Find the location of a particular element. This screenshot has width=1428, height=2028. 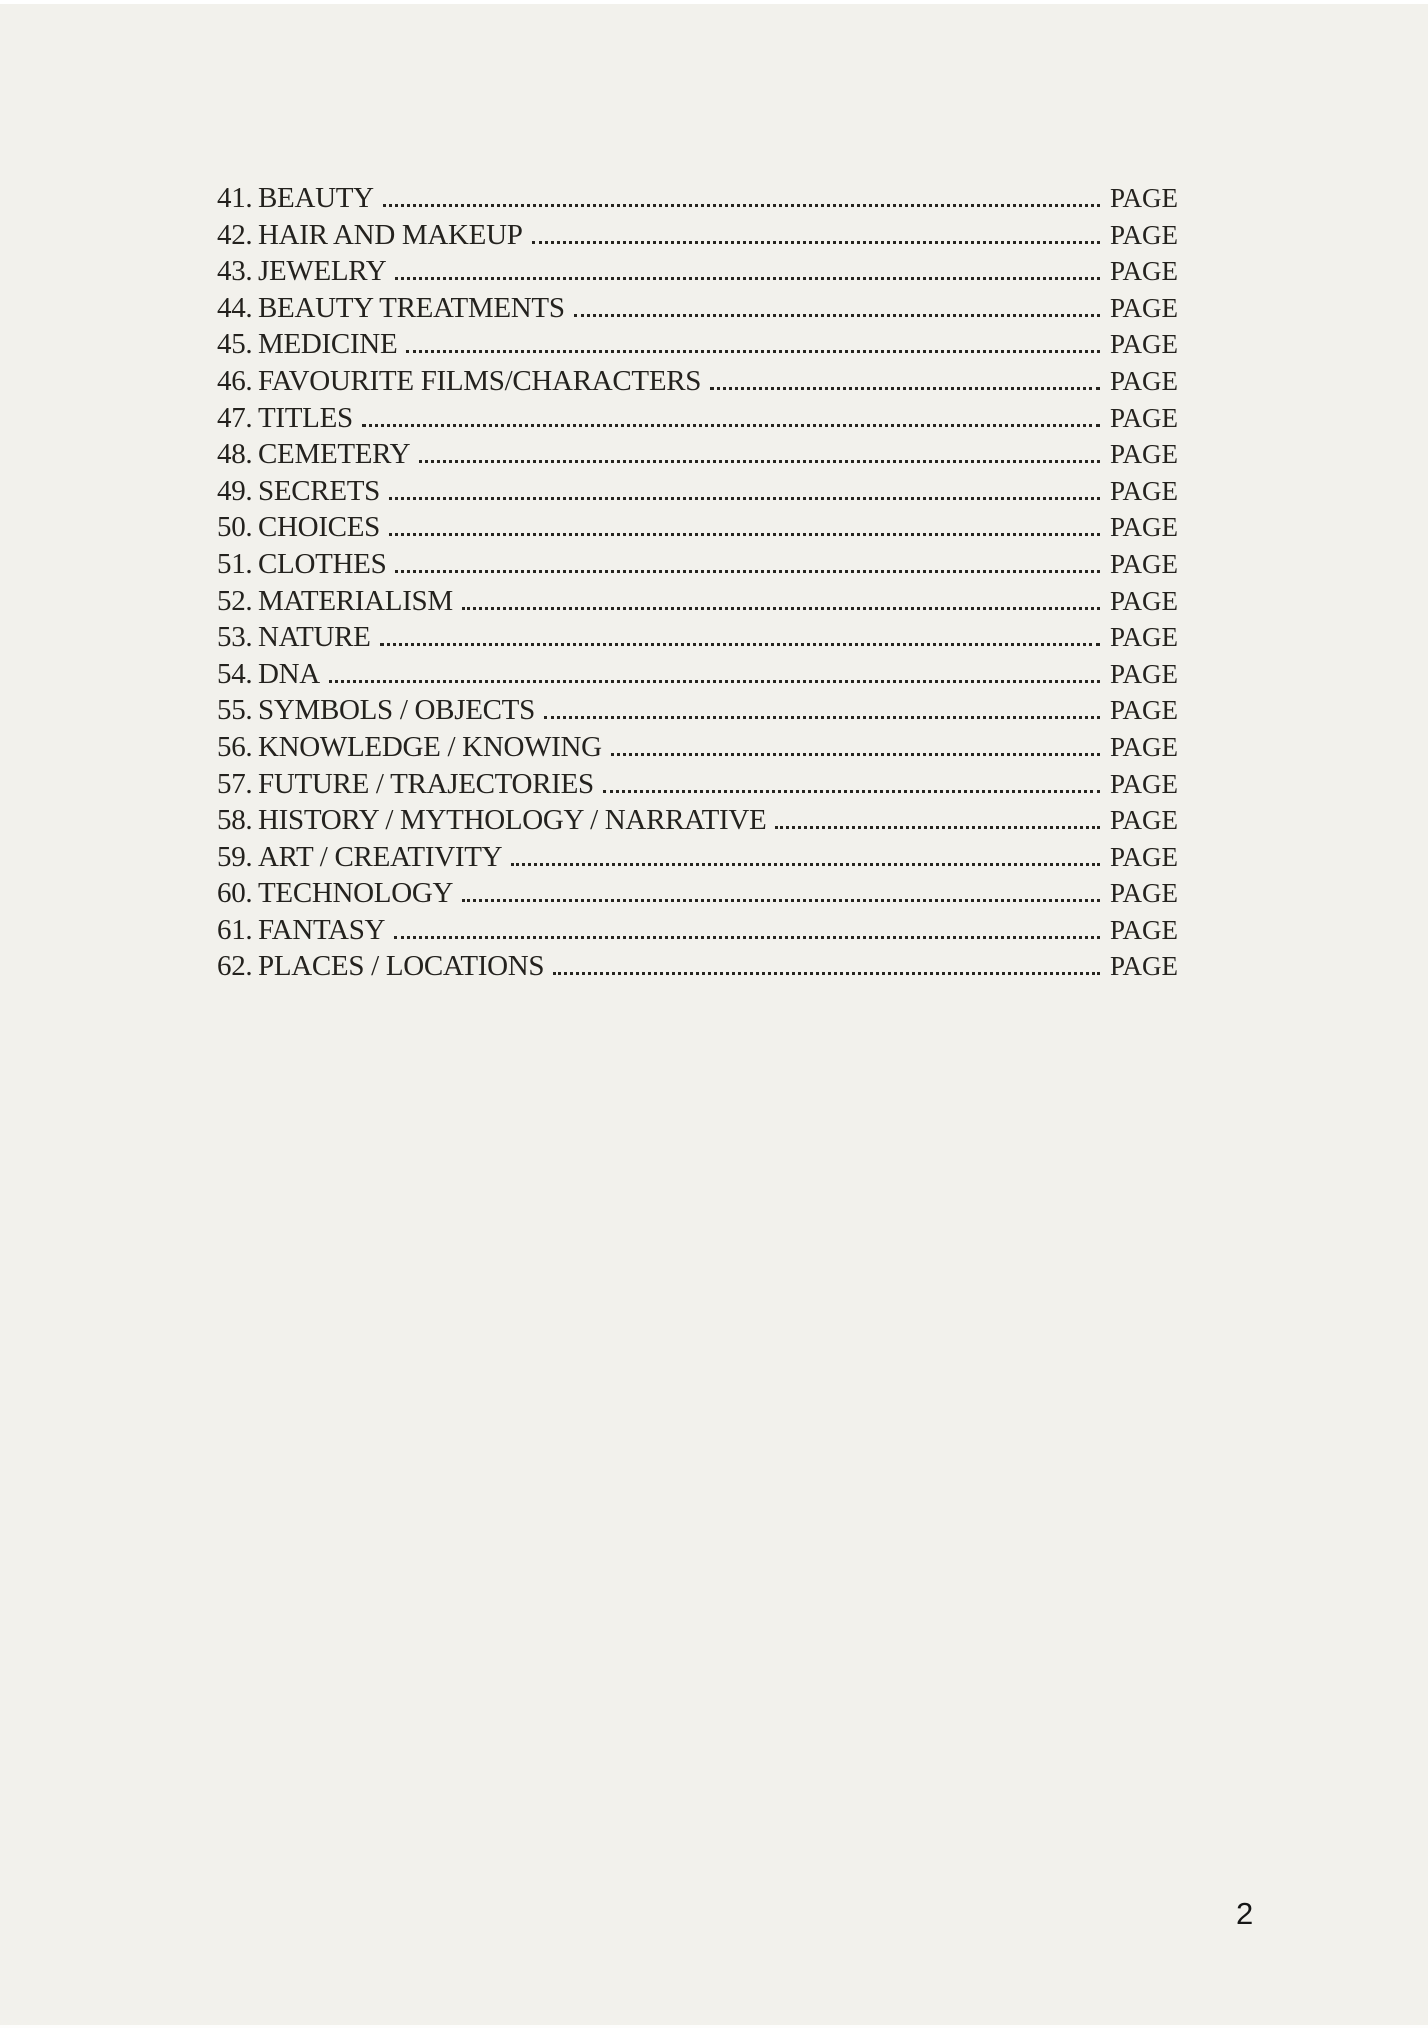

toc-entry-title: KNOWLEDGE / KNOWING is located at coordinates (430, 746).